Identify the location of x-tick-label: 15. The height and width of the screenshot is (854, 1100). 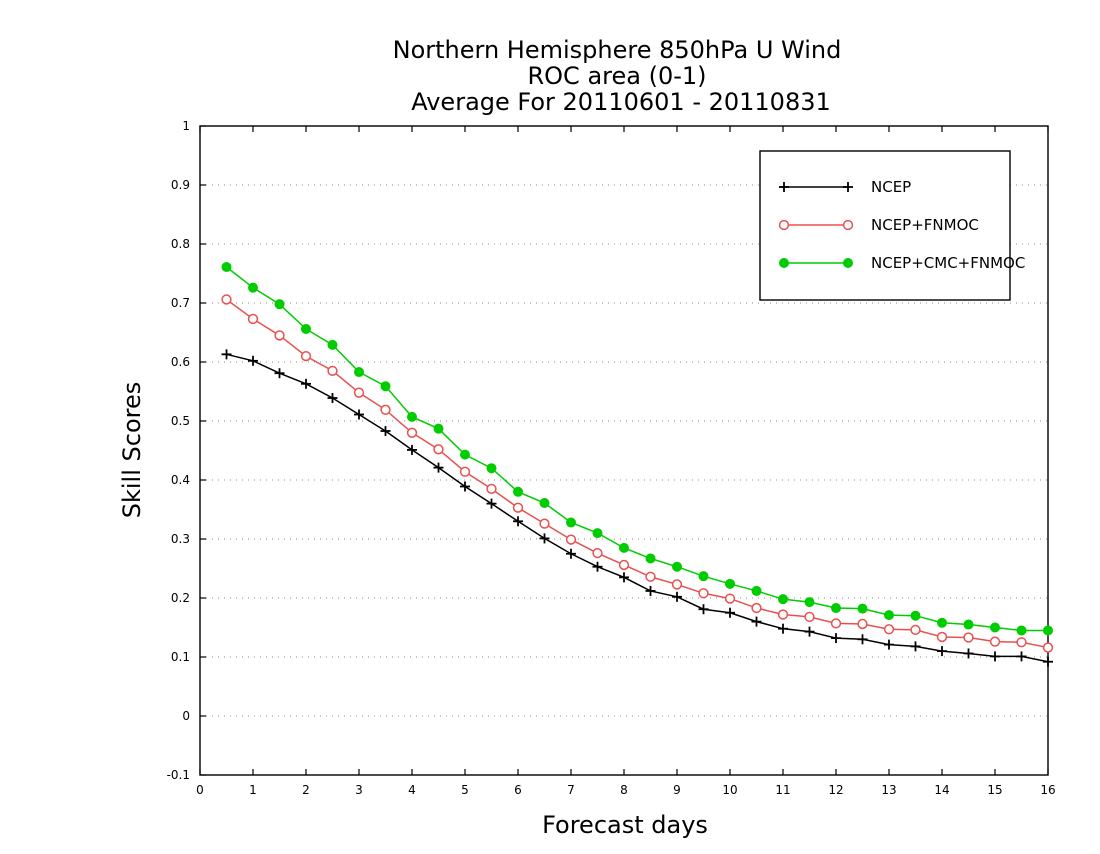
(994, 790).